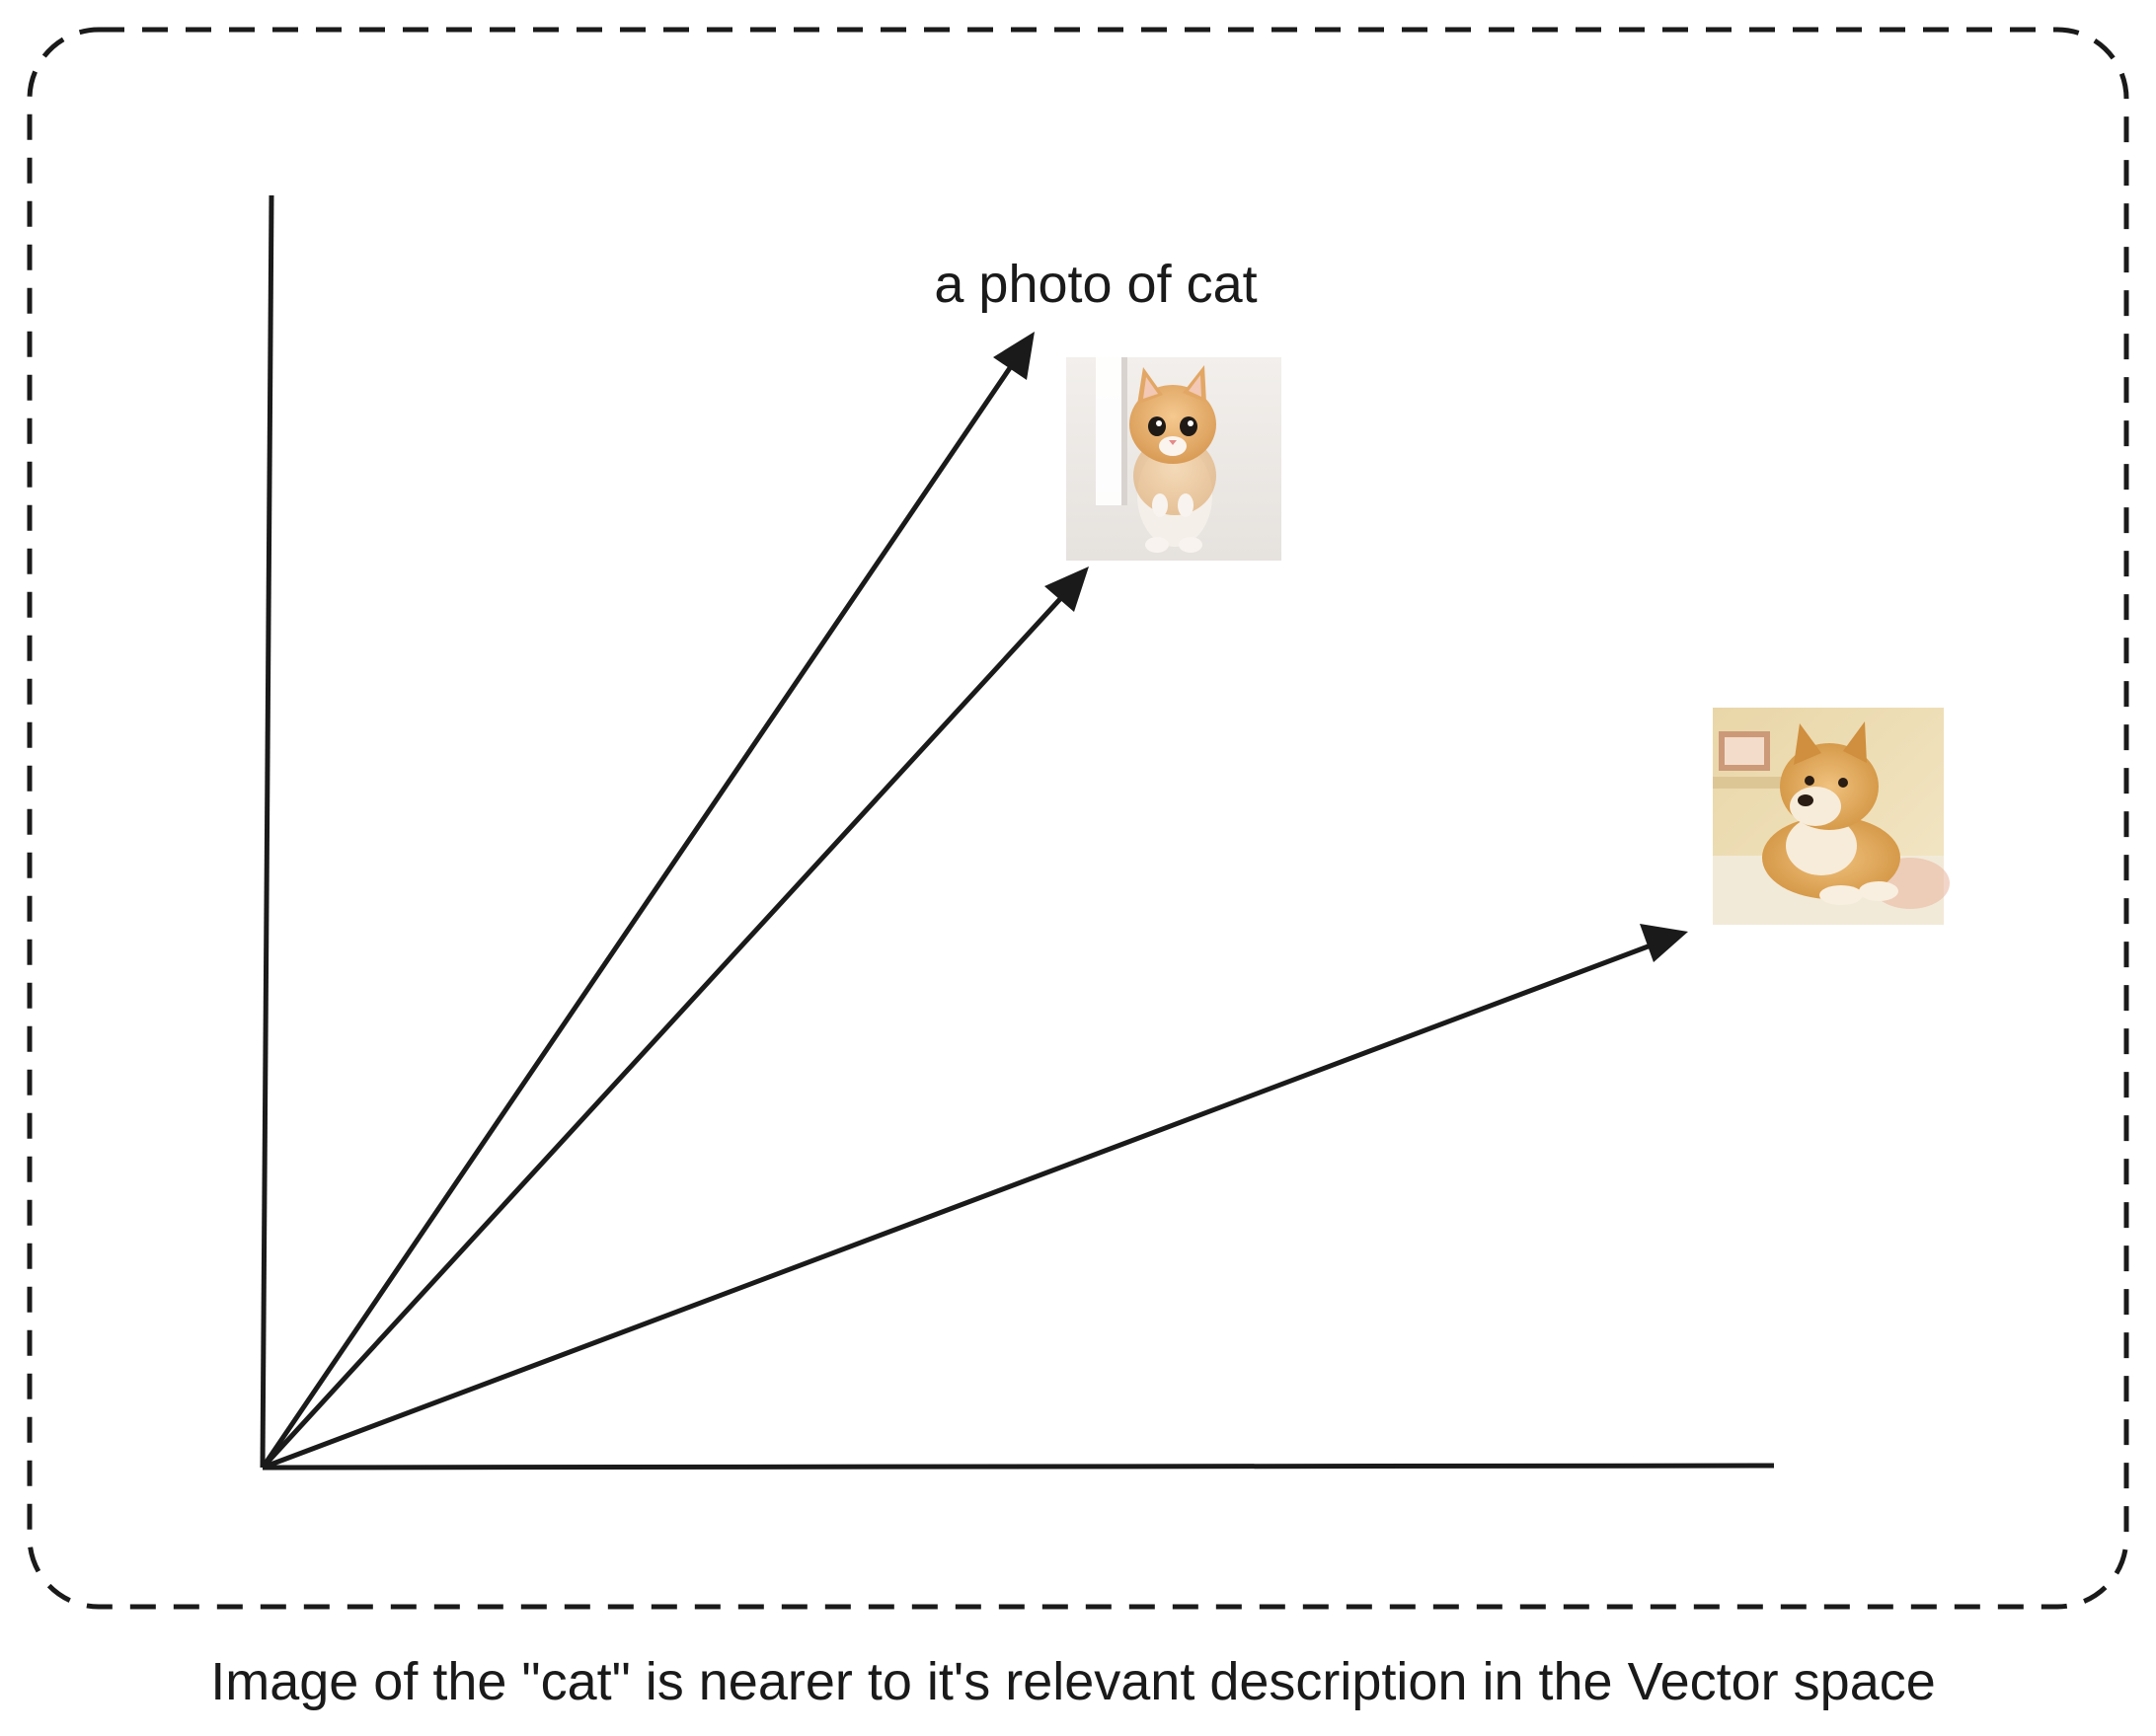 This screenshot has width=2156, height=1736. Describe the element at coordinates (1173, 459) in the screenshot. I see `cat-photo` at that location.